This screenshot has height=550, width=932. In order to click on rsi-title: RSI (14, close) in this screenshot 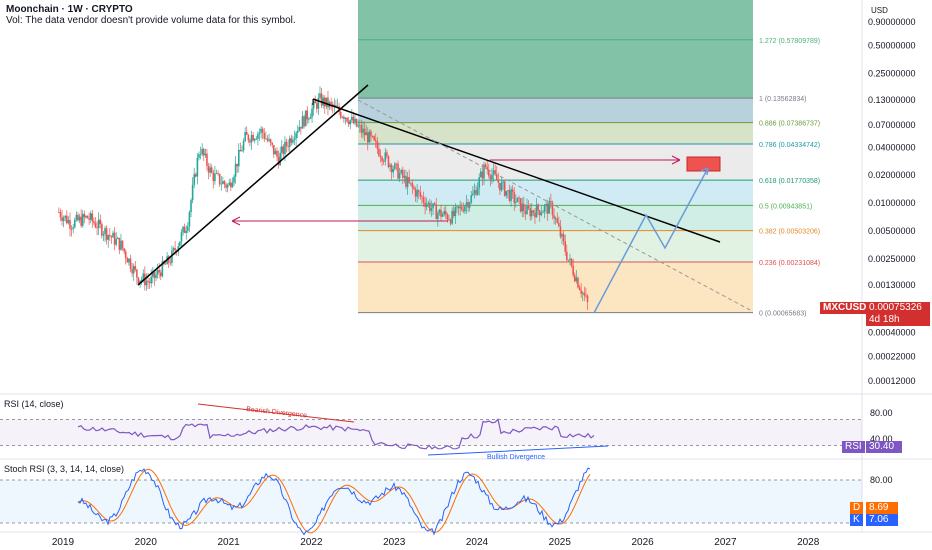, I will do `click(34, 404)`.